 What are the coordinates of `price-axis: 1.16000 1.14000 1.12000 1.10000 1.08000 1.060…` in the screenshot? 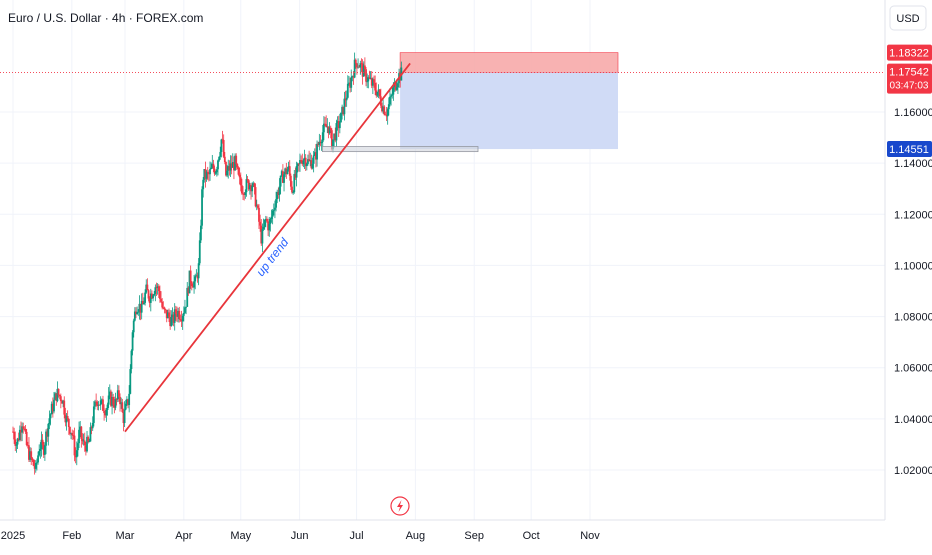 It's located at (913, 292).